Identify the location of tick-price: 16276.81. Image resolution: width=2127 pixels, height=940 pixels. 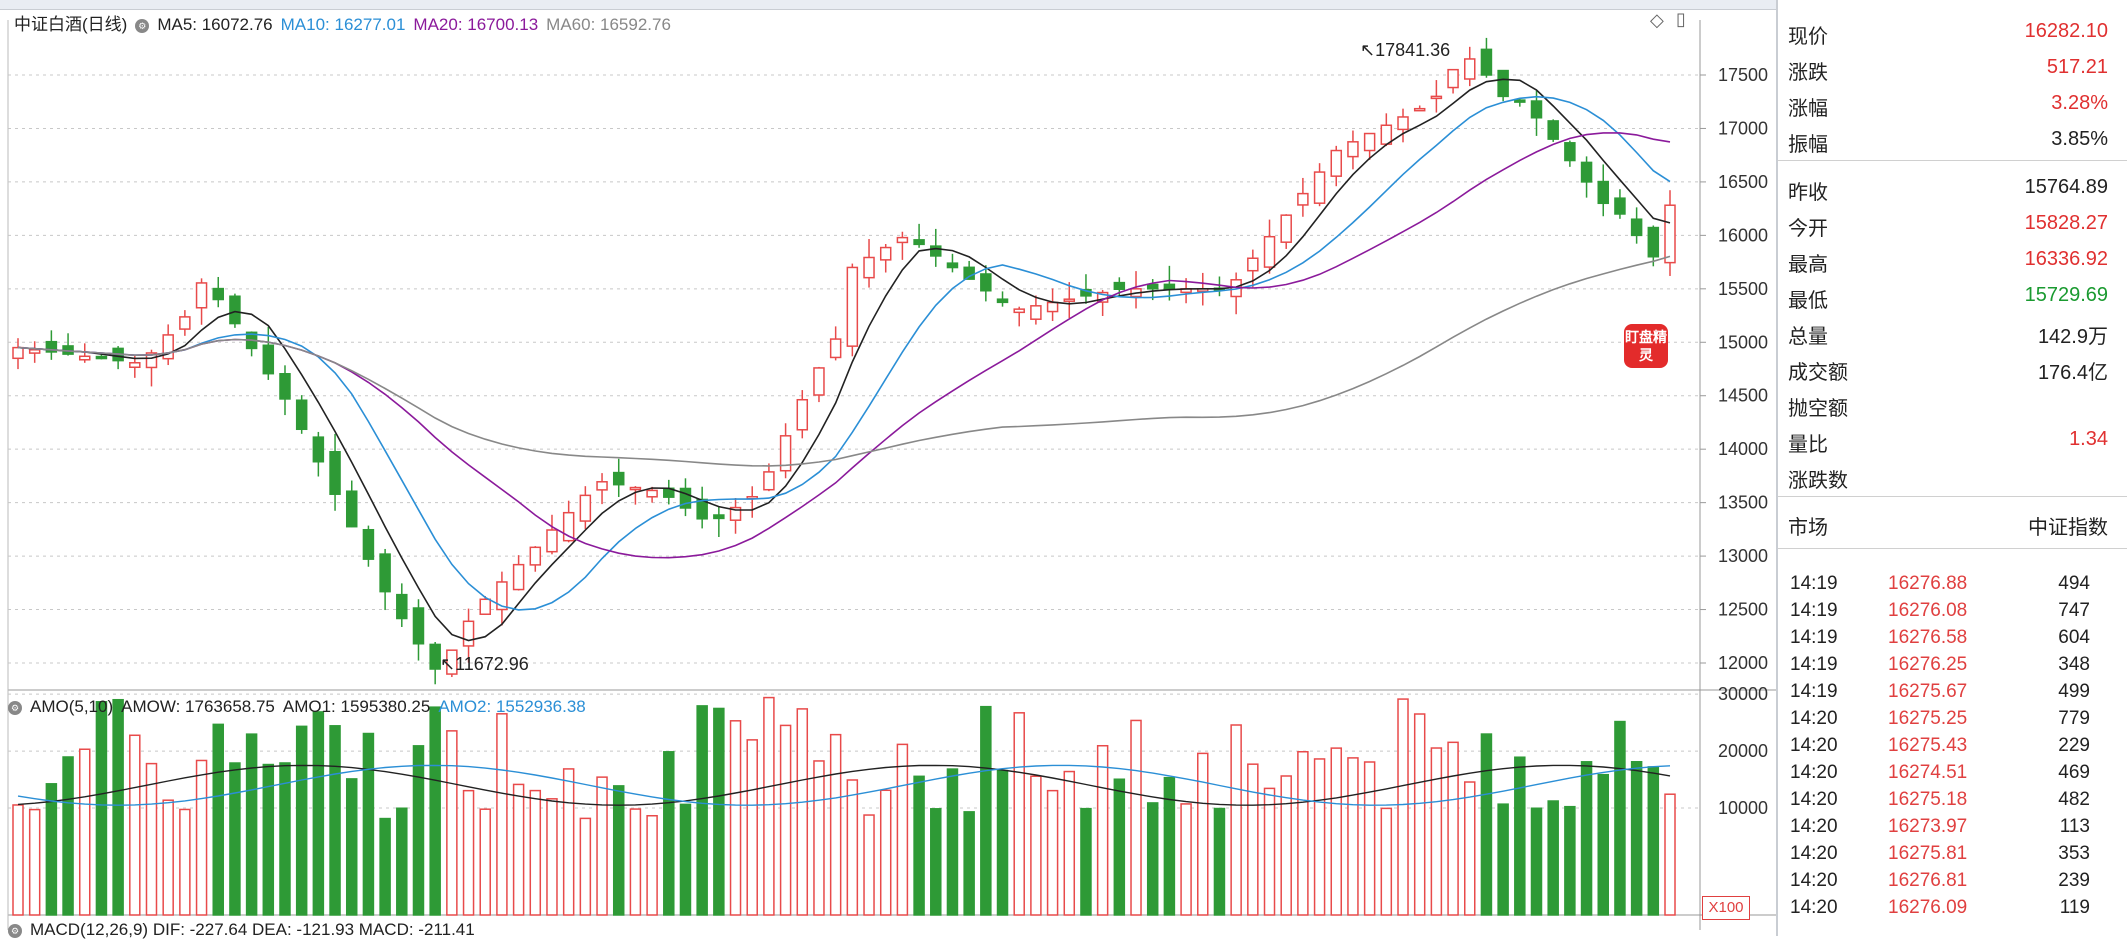
(1928, 880).